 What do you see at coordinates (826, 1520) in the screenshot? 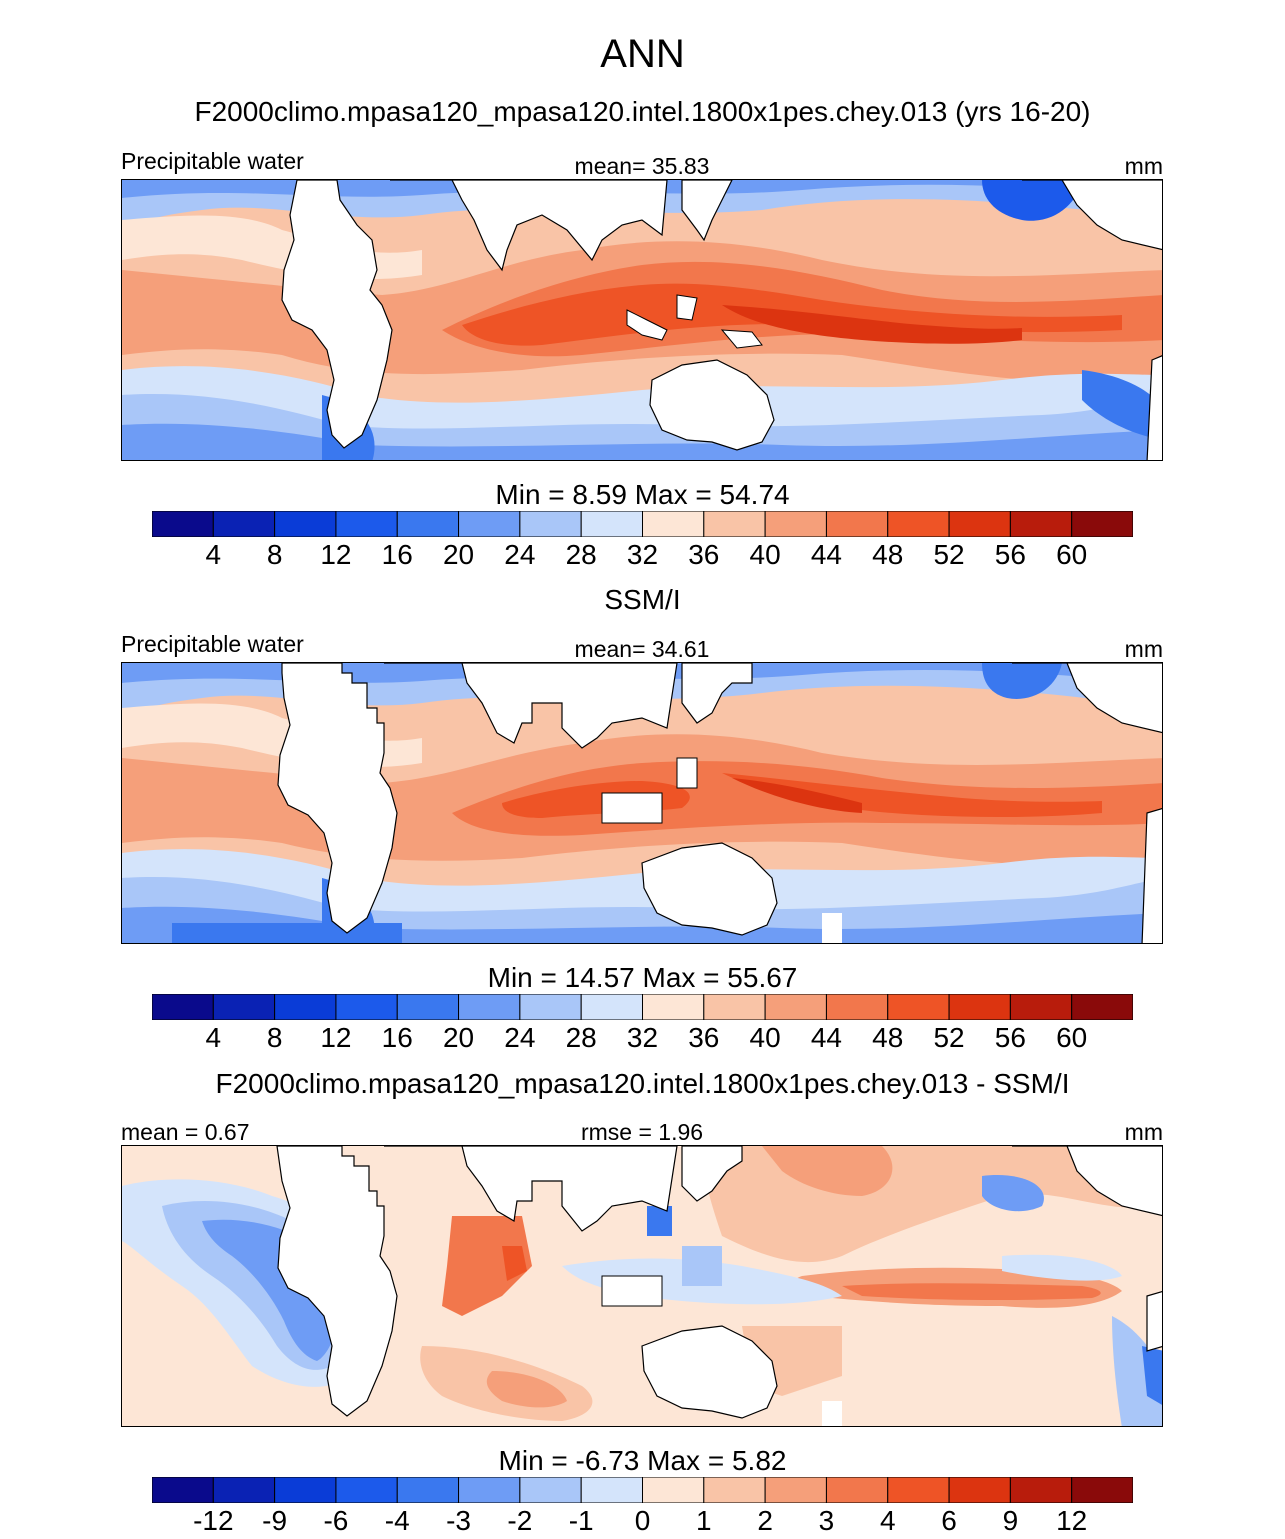
I see `colorbar-tick-label: 3` at bounding box center [826, 1520].